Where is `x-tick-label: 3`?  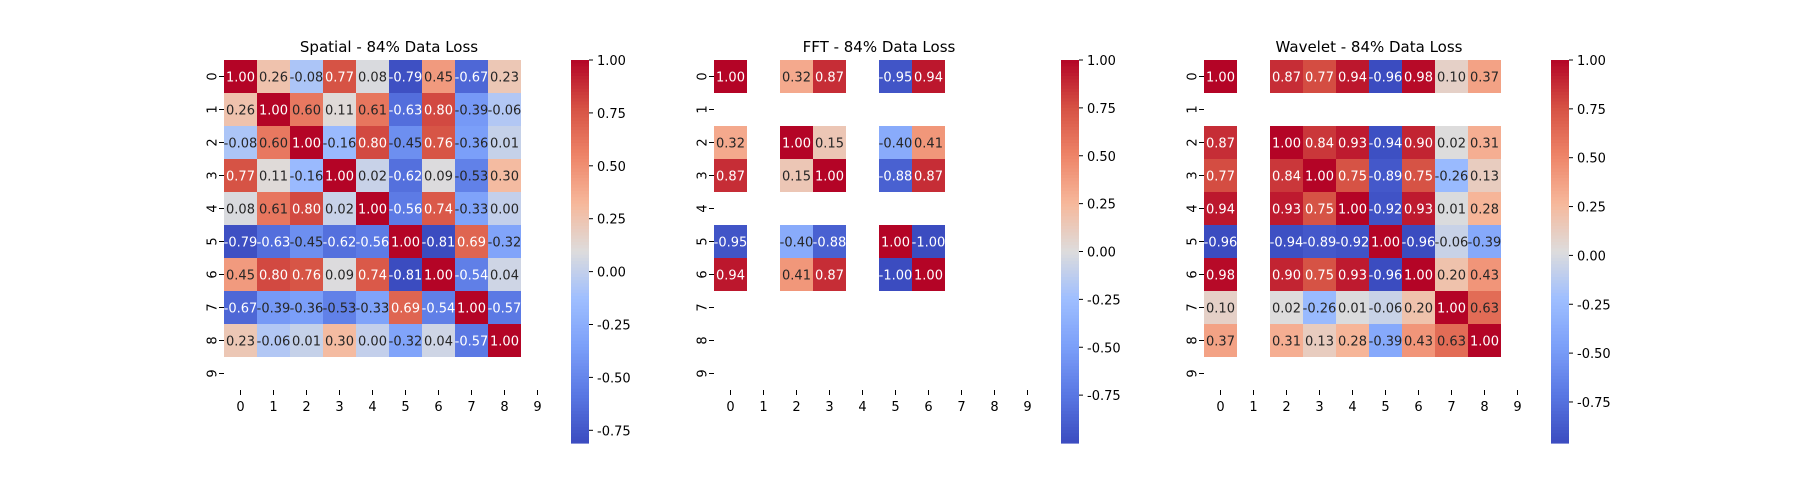
x-tick-label: 3 is located at coordinates (1319, 407).